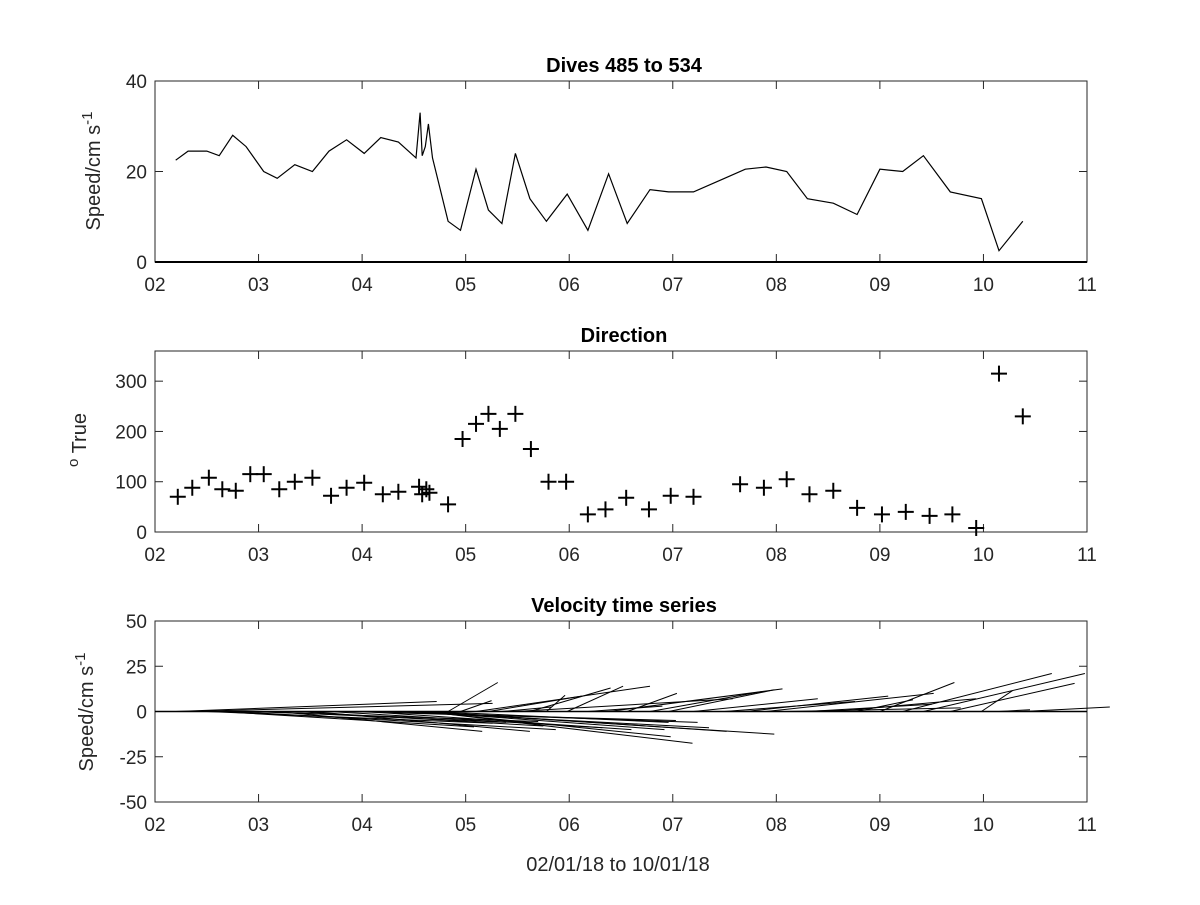 This screenshot has height=905, width=1200. I want to click on direction-ylabel-superscript: o, so click(73, 463).